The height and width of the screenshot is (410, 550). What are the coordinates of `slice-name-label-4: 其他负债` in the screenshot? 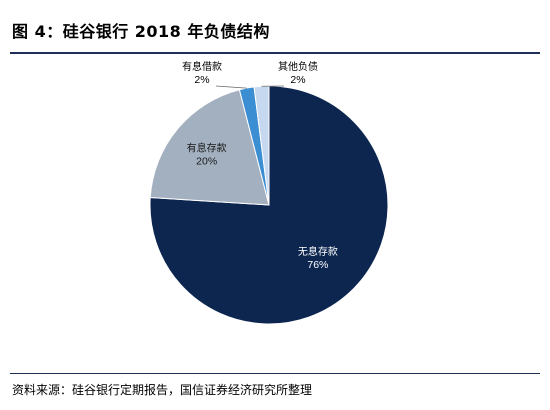 It's located at (298, 66).